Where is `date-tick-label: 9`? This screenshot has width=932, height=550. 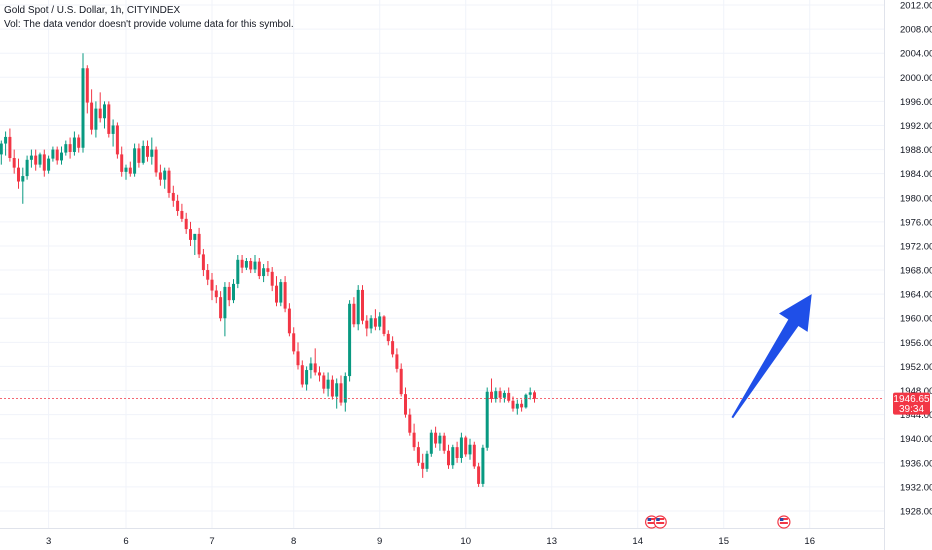
date-tick-label: 9 is located at coordinates (379, 541).